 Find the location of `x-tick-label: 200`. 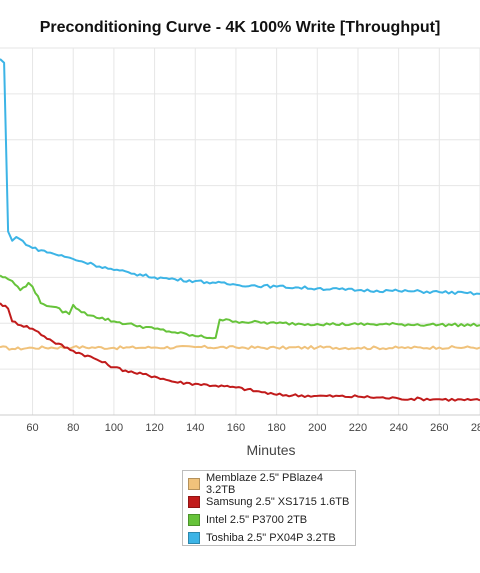

x-tick-label: 200 is located at coordinates (317, 428).